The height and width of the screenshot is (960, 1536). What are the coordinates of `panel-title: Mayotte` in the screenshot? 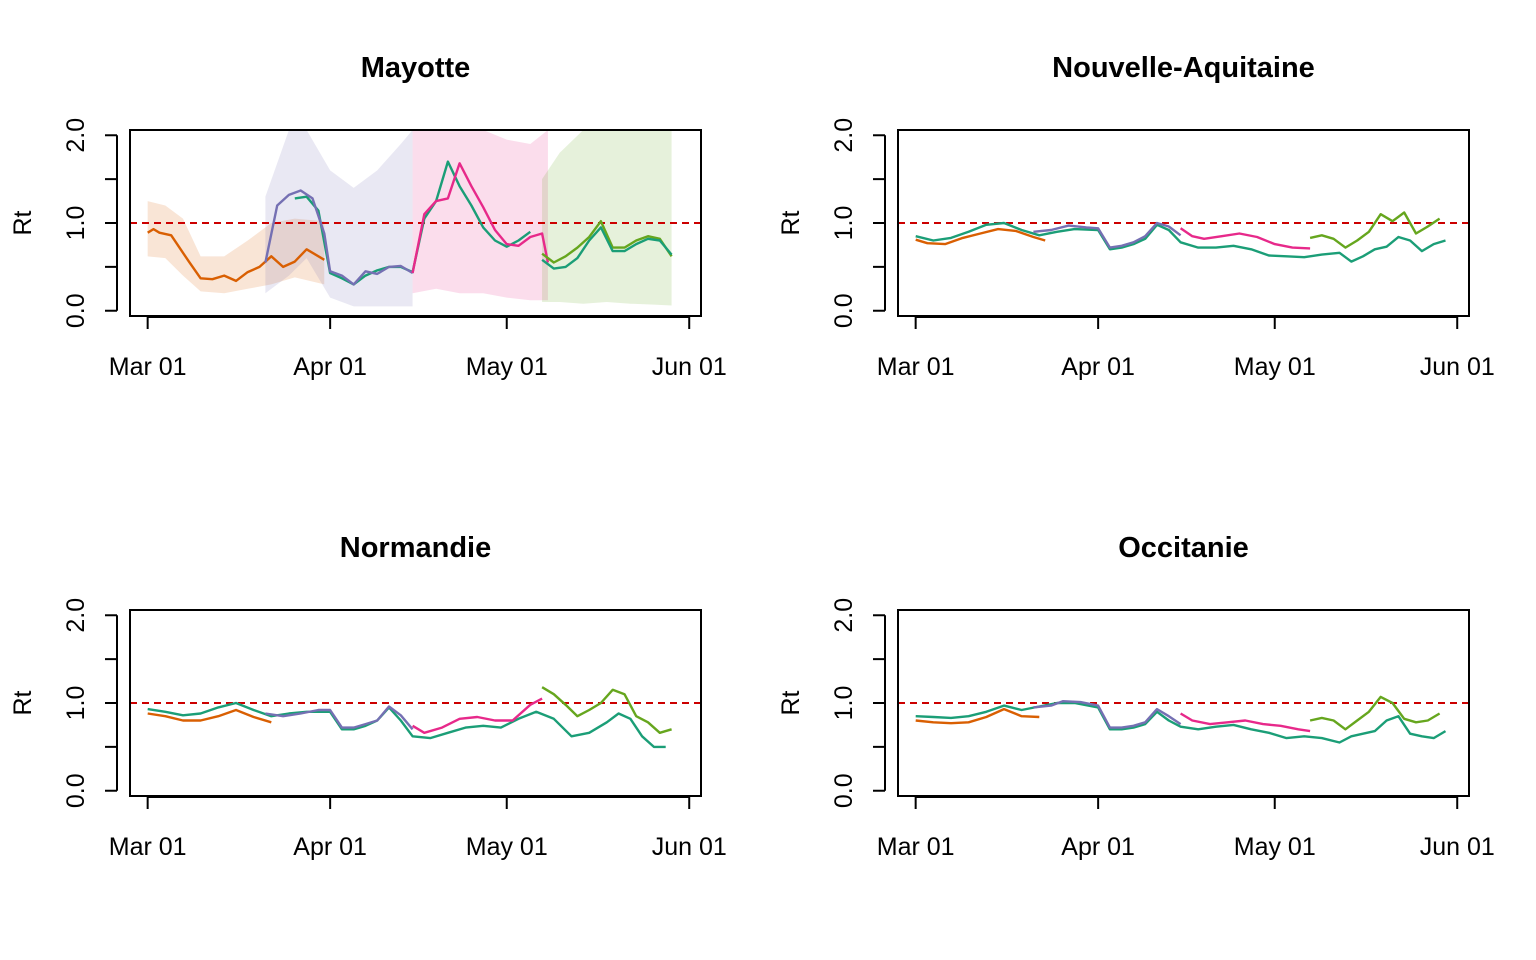 It's located at (416, 68).